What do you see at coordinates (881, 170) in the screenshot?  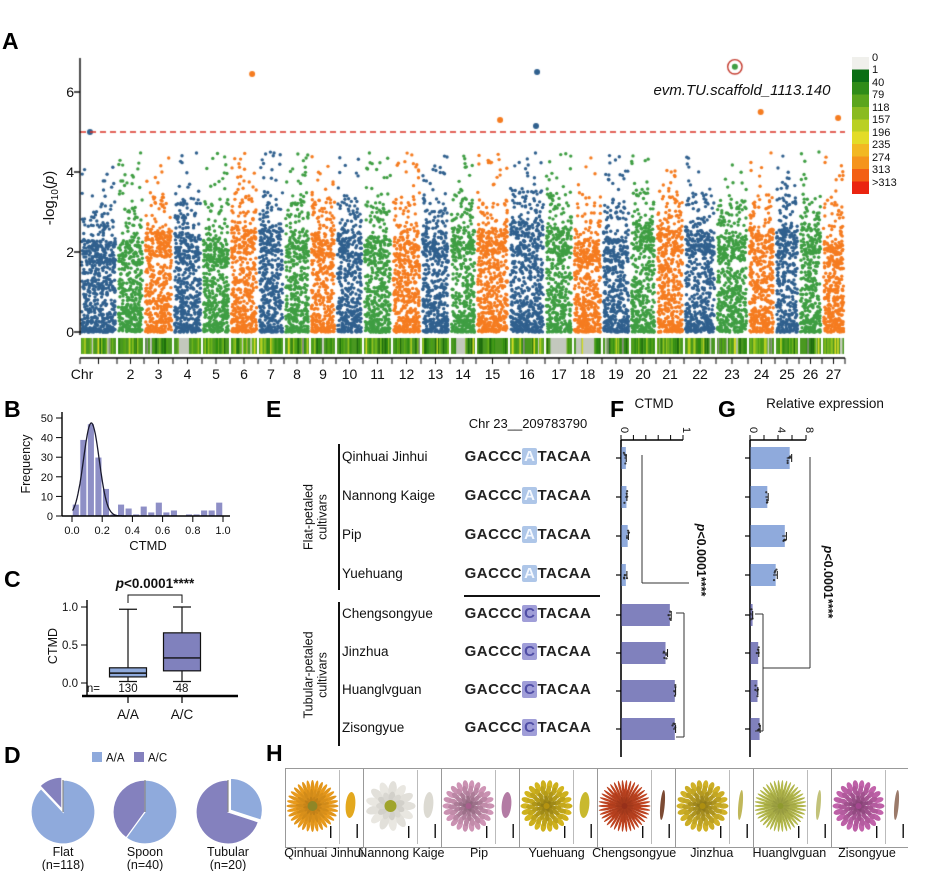 I see `colorbar-tick-label: 313` at bounding box center [881, 170].